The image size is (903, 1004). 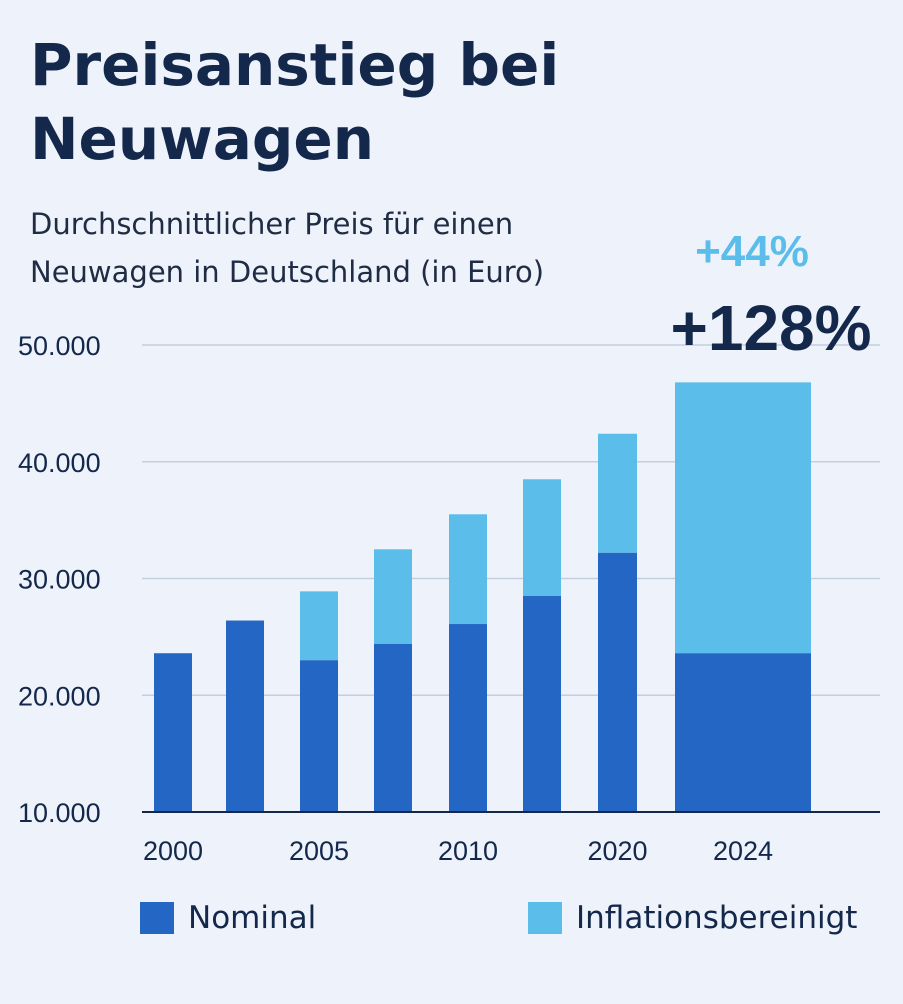 What do you see at coordinates (173, 851) in the screenshot?
I see `x-tick-label: 2000` at bounding box center [173, 851].